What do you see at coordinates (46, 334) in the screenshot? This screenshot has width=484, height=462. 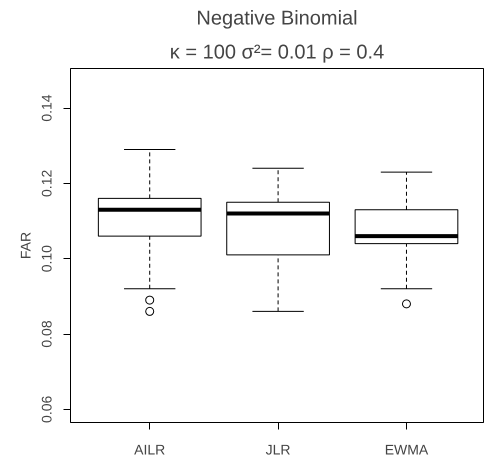 I see `y-tick-label: 0.08` at bounding box center [46, 334].